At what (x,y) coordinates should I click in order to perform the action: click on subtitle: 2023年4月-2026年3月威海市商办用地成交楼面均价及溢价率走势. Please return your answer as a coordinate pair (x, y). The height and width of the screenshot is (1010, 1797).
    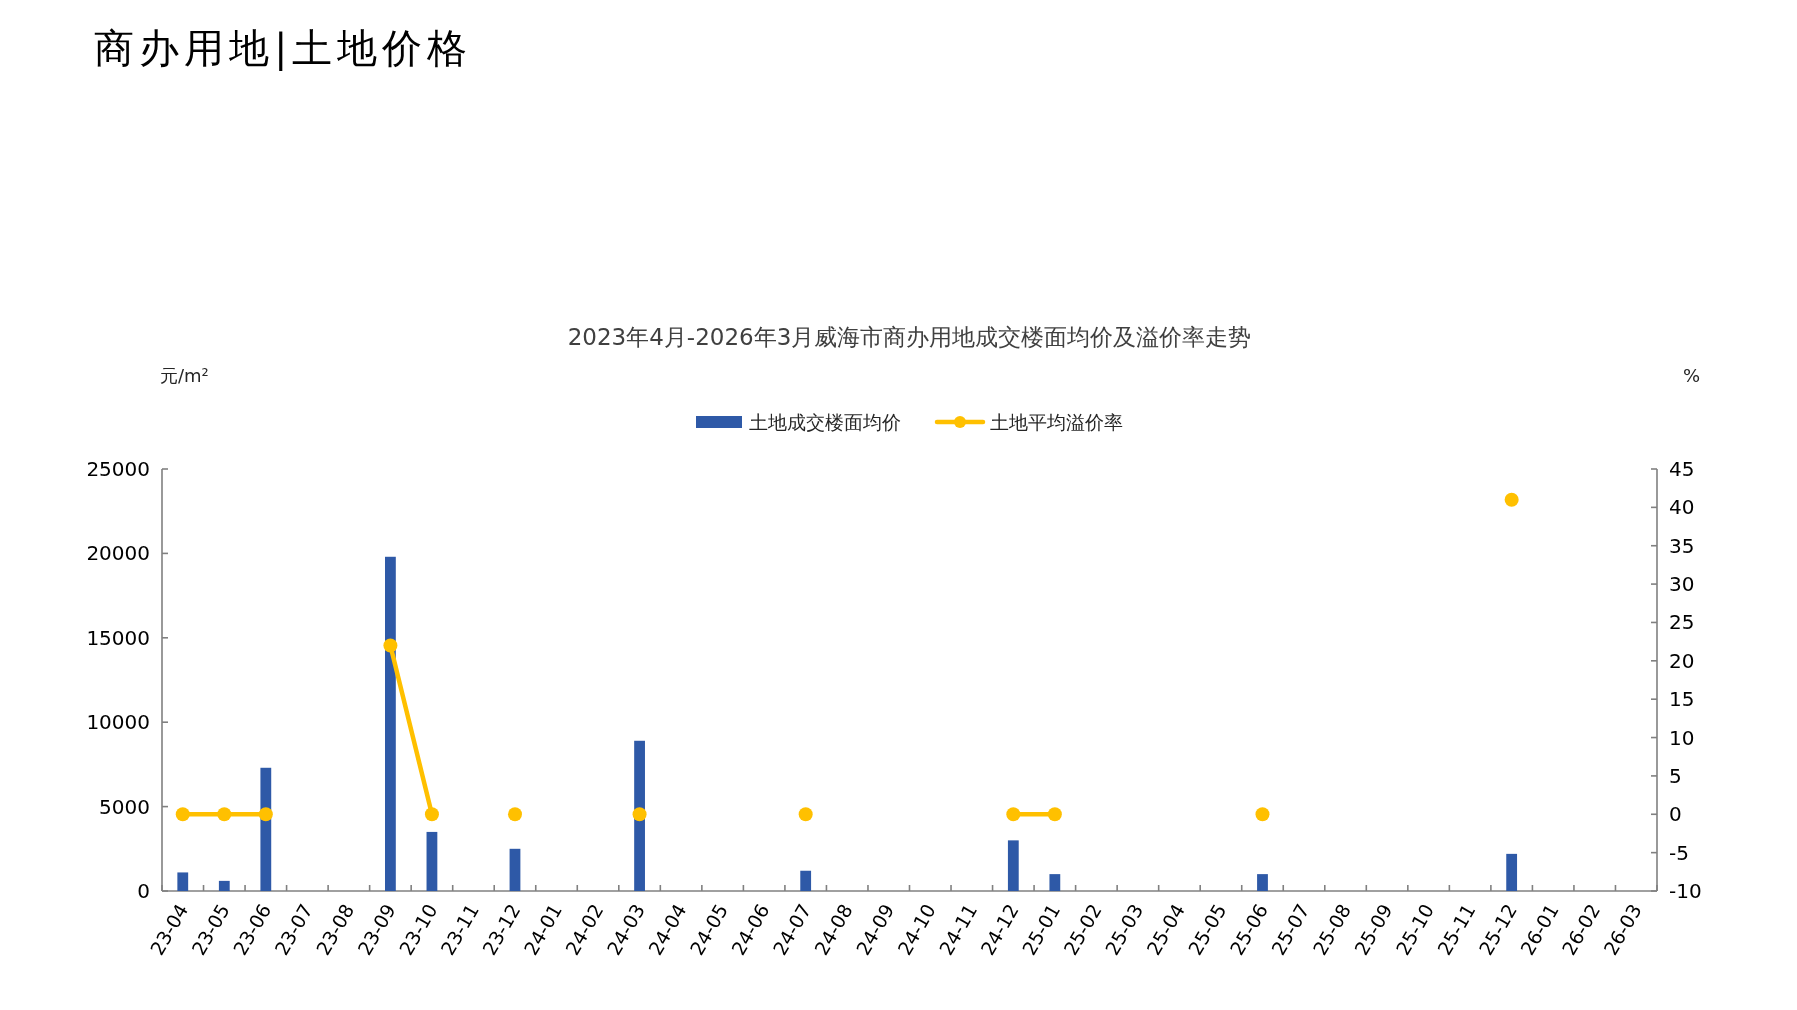
    Looking at the image, I should click on (909, 337).